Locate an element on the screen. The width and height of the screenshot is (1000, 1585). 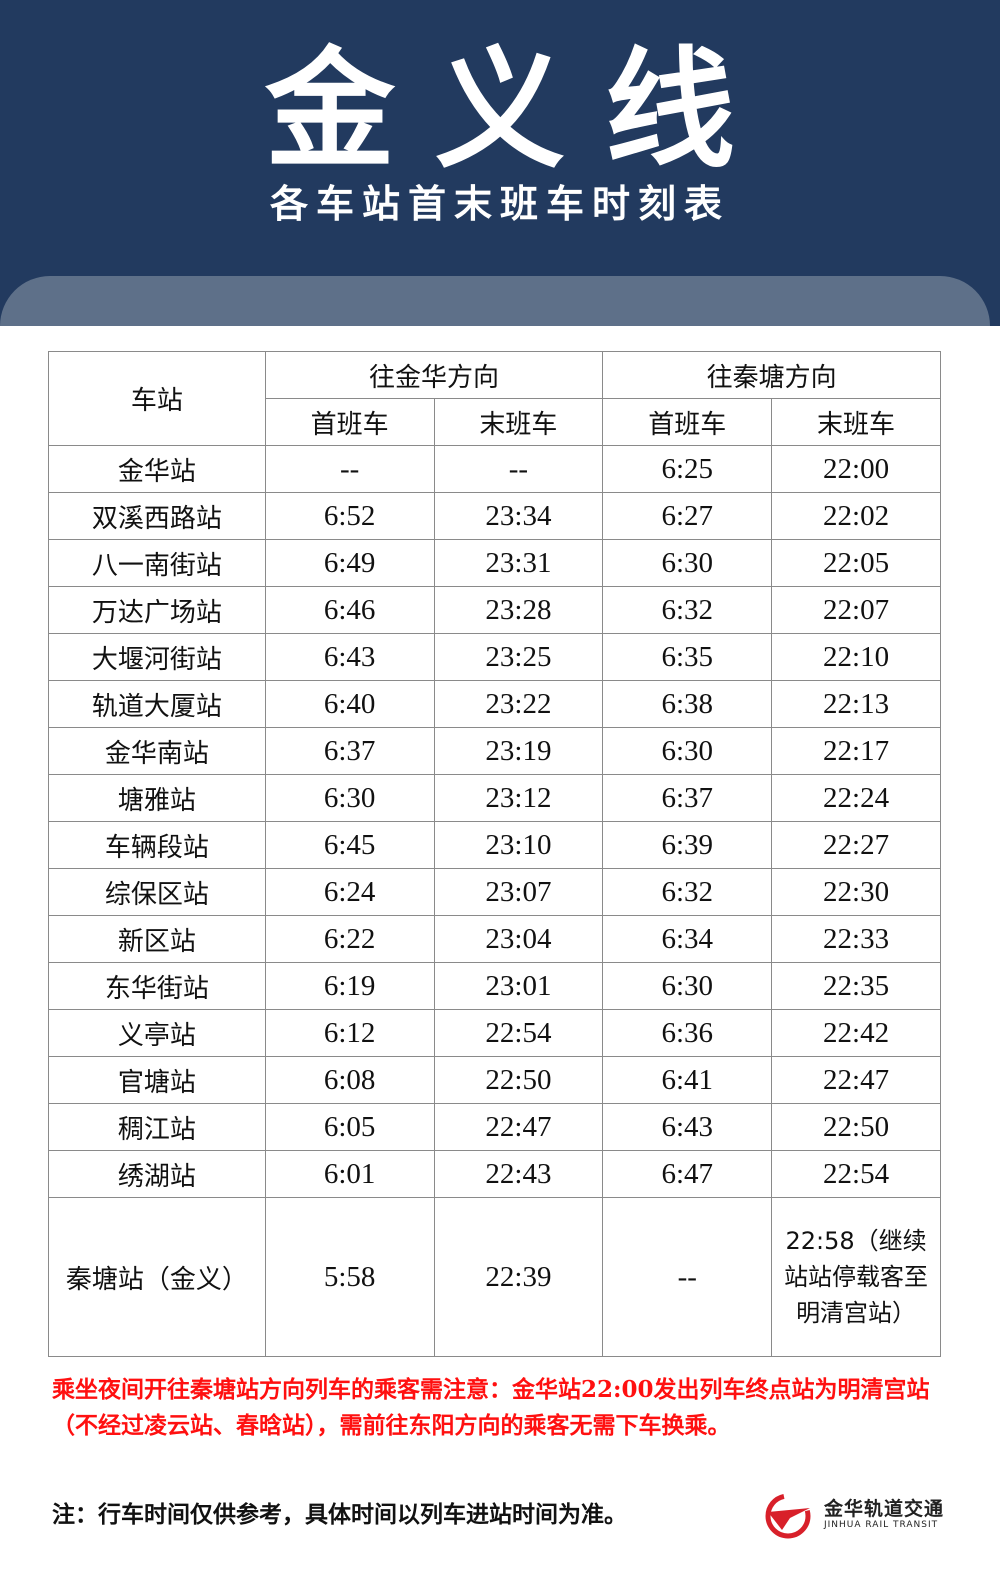
header-band is located at coordinates (495, 301).